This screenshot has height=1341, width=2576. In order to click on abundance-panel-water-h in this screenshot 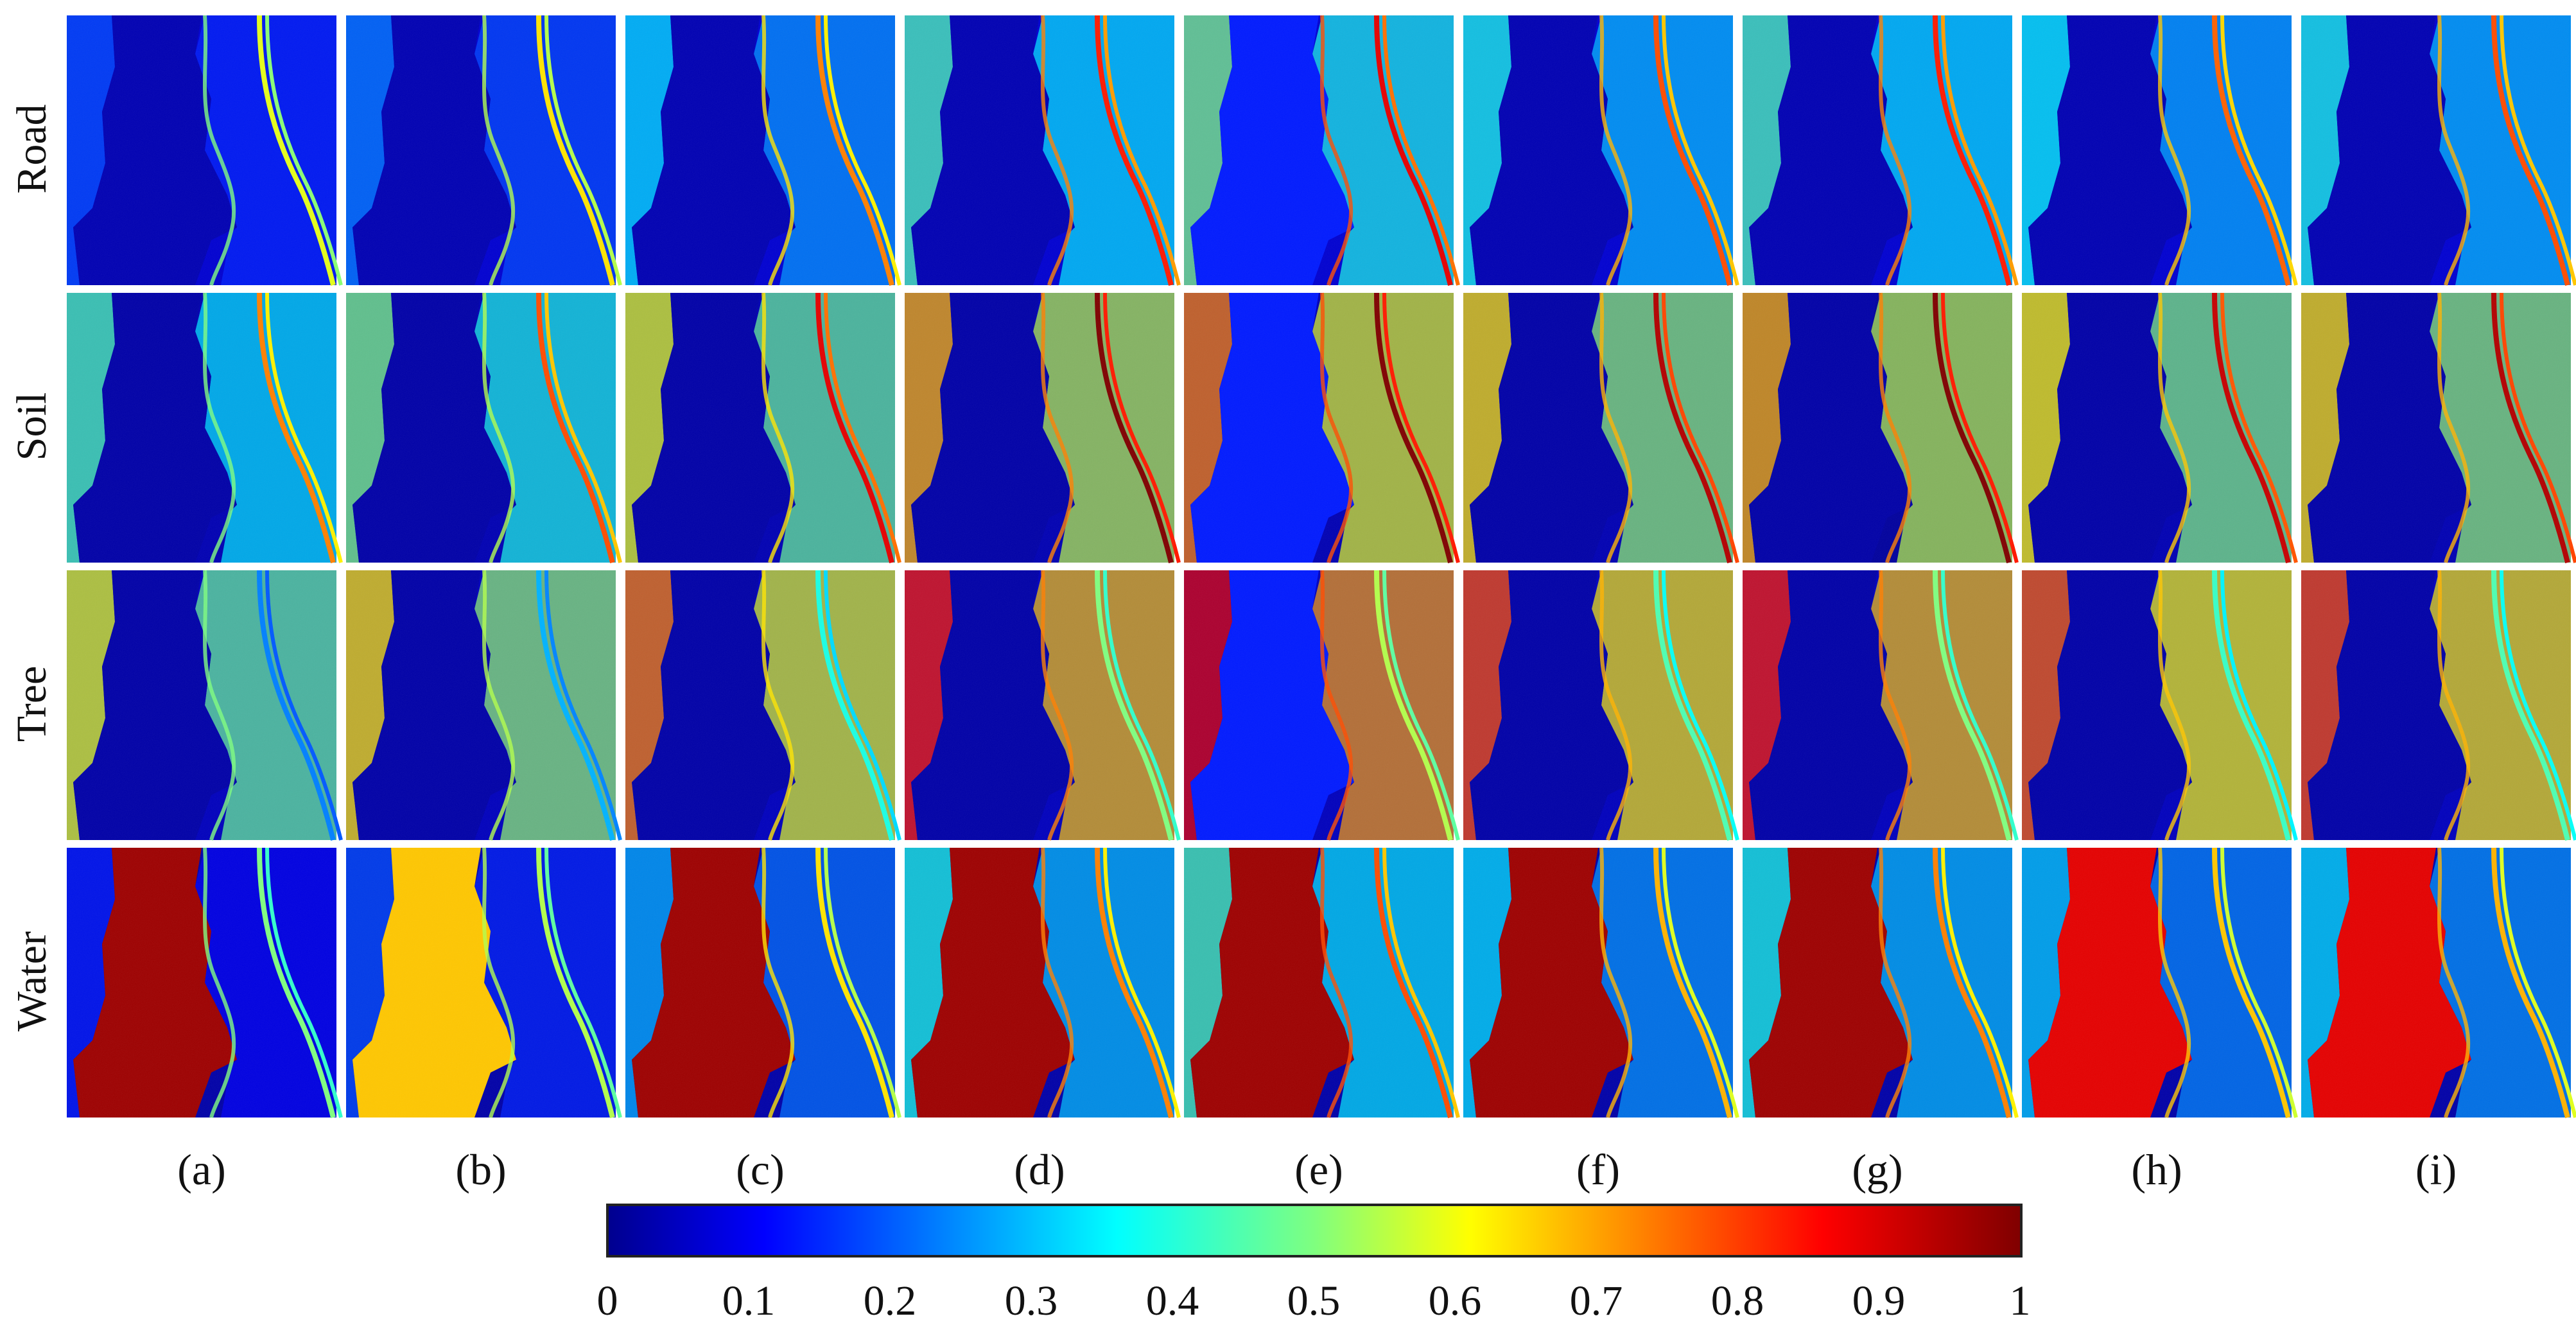, I will do `click(2160, 982)`.